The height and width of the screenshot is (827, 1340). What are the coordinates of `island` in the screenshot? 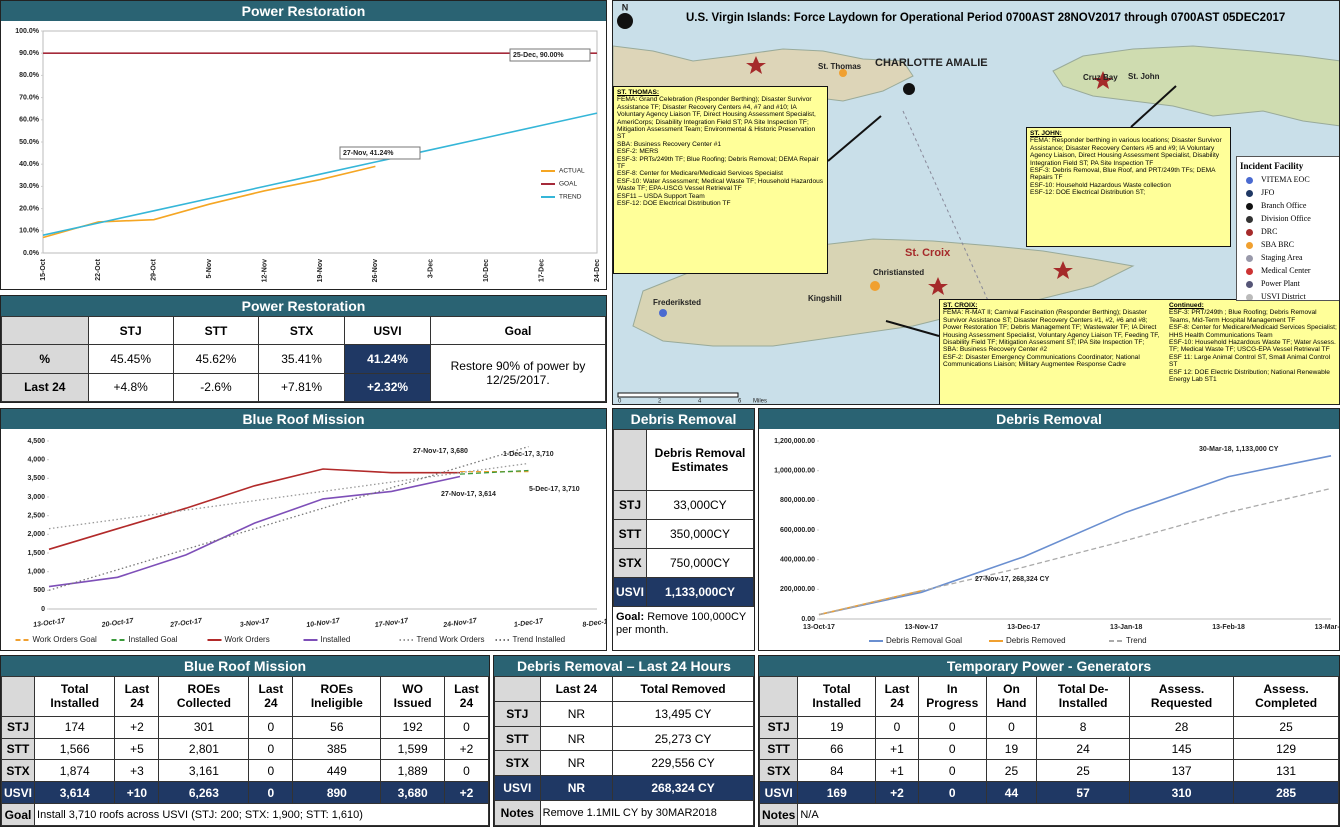 It's located at (1195, 86).